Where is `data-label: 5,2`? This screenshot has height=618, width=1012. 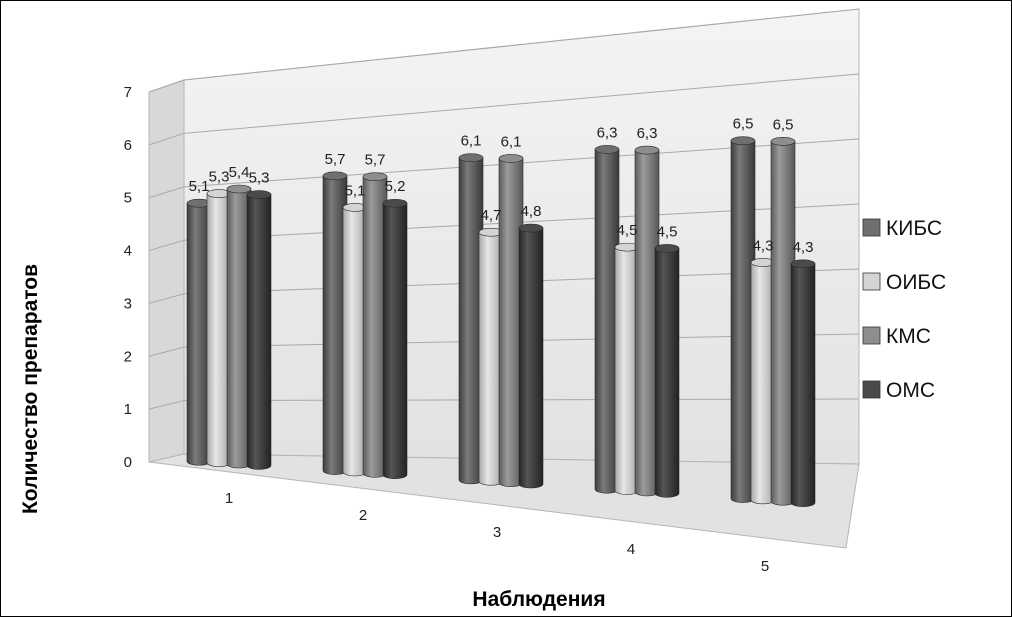 data-label: 5,2 is located at coordinates (395, 186).